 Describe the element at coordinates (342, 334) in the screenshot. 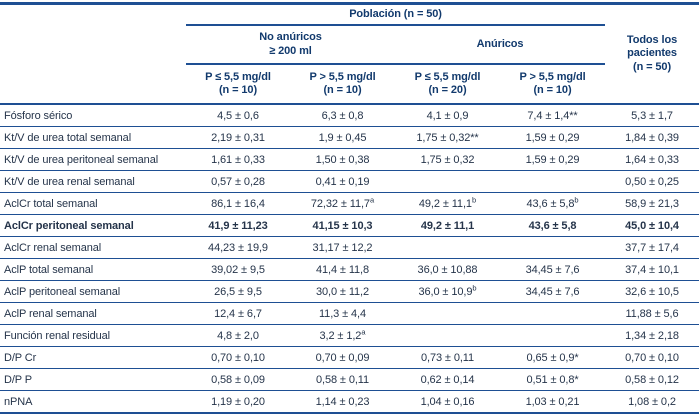

I see `value-cell: 3,2 ± 1,2a` at that location.